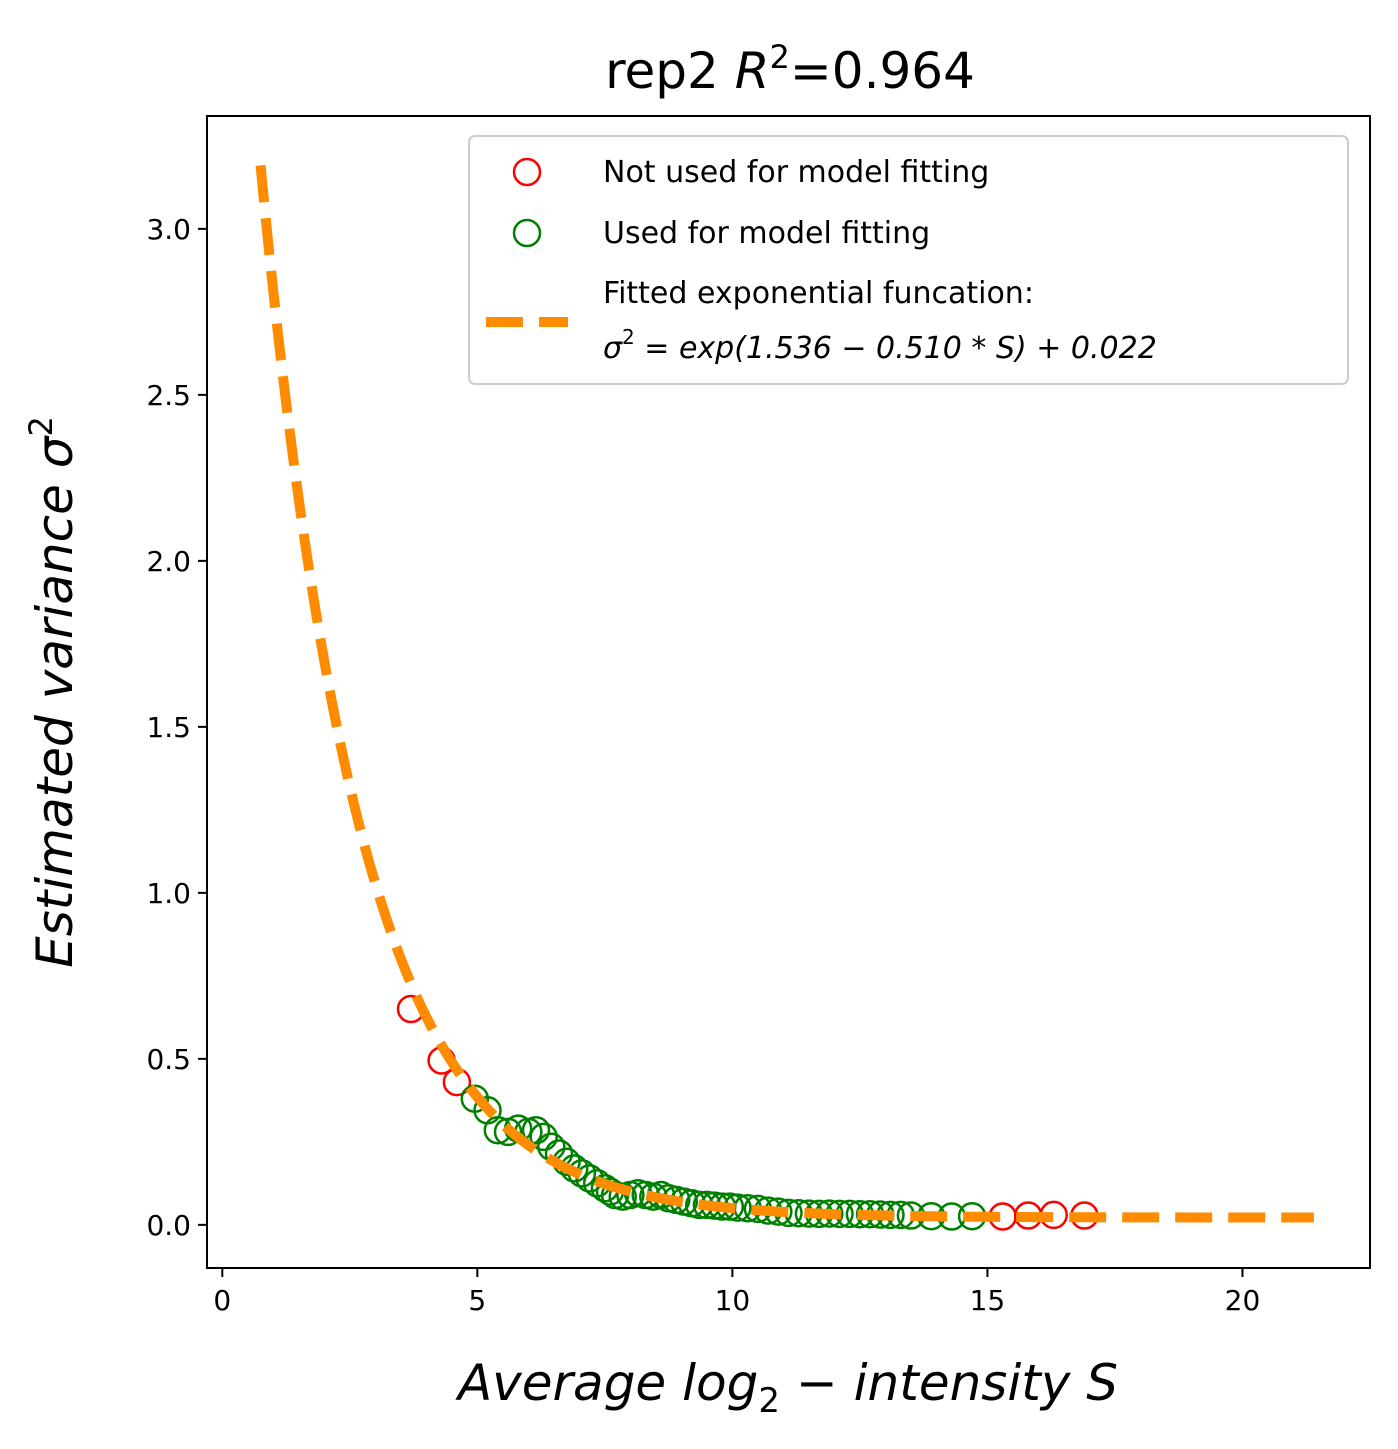  I want to click on legend-label-used: Used for model fitting, so click(766, 233).